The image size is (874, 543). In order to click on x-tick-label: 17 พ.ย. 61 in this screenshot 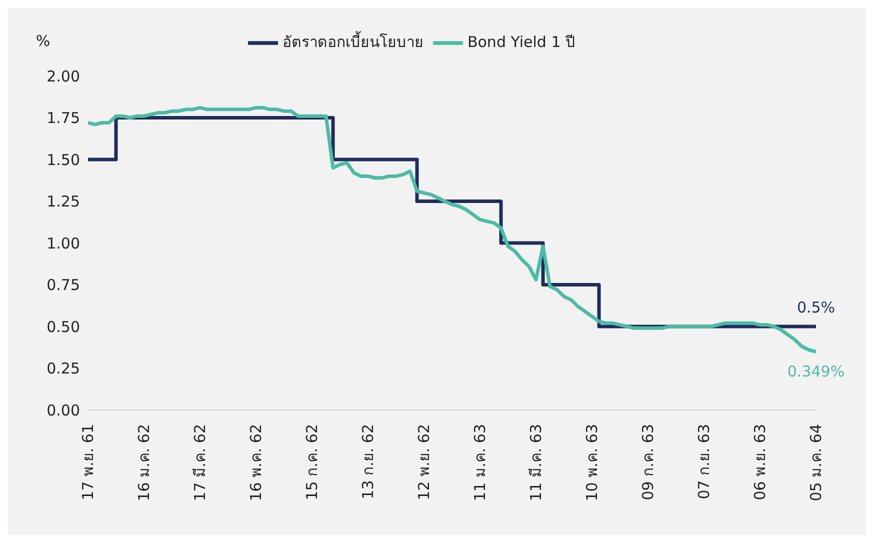, I will do `click(88, 462)`.